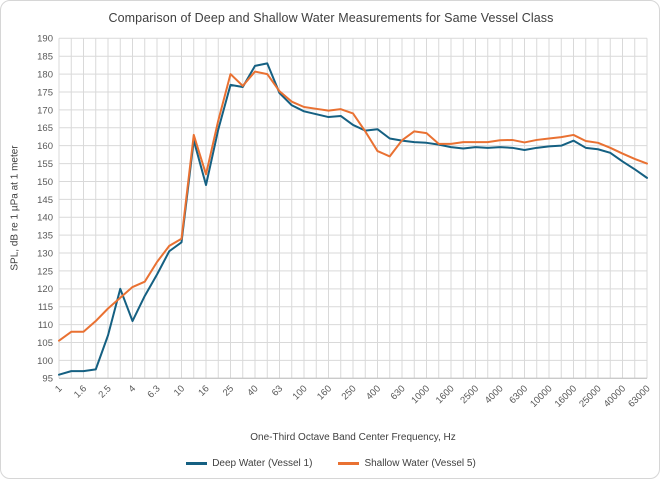  Describe the element at coordinates (45, 289) in the screenshot. I see `y-tick-label: 120` at that location.